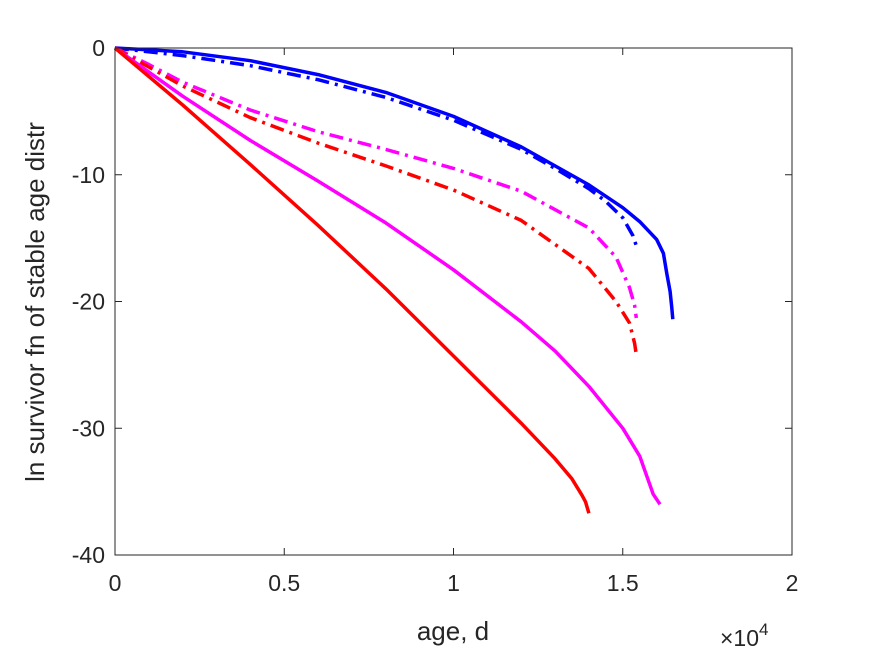 This screenshot has width=875, height=656. What do you see at coordinates (763, 629) in the screenshot?
I see `x-exponent-power: 4` at bounding box center [763, 629].